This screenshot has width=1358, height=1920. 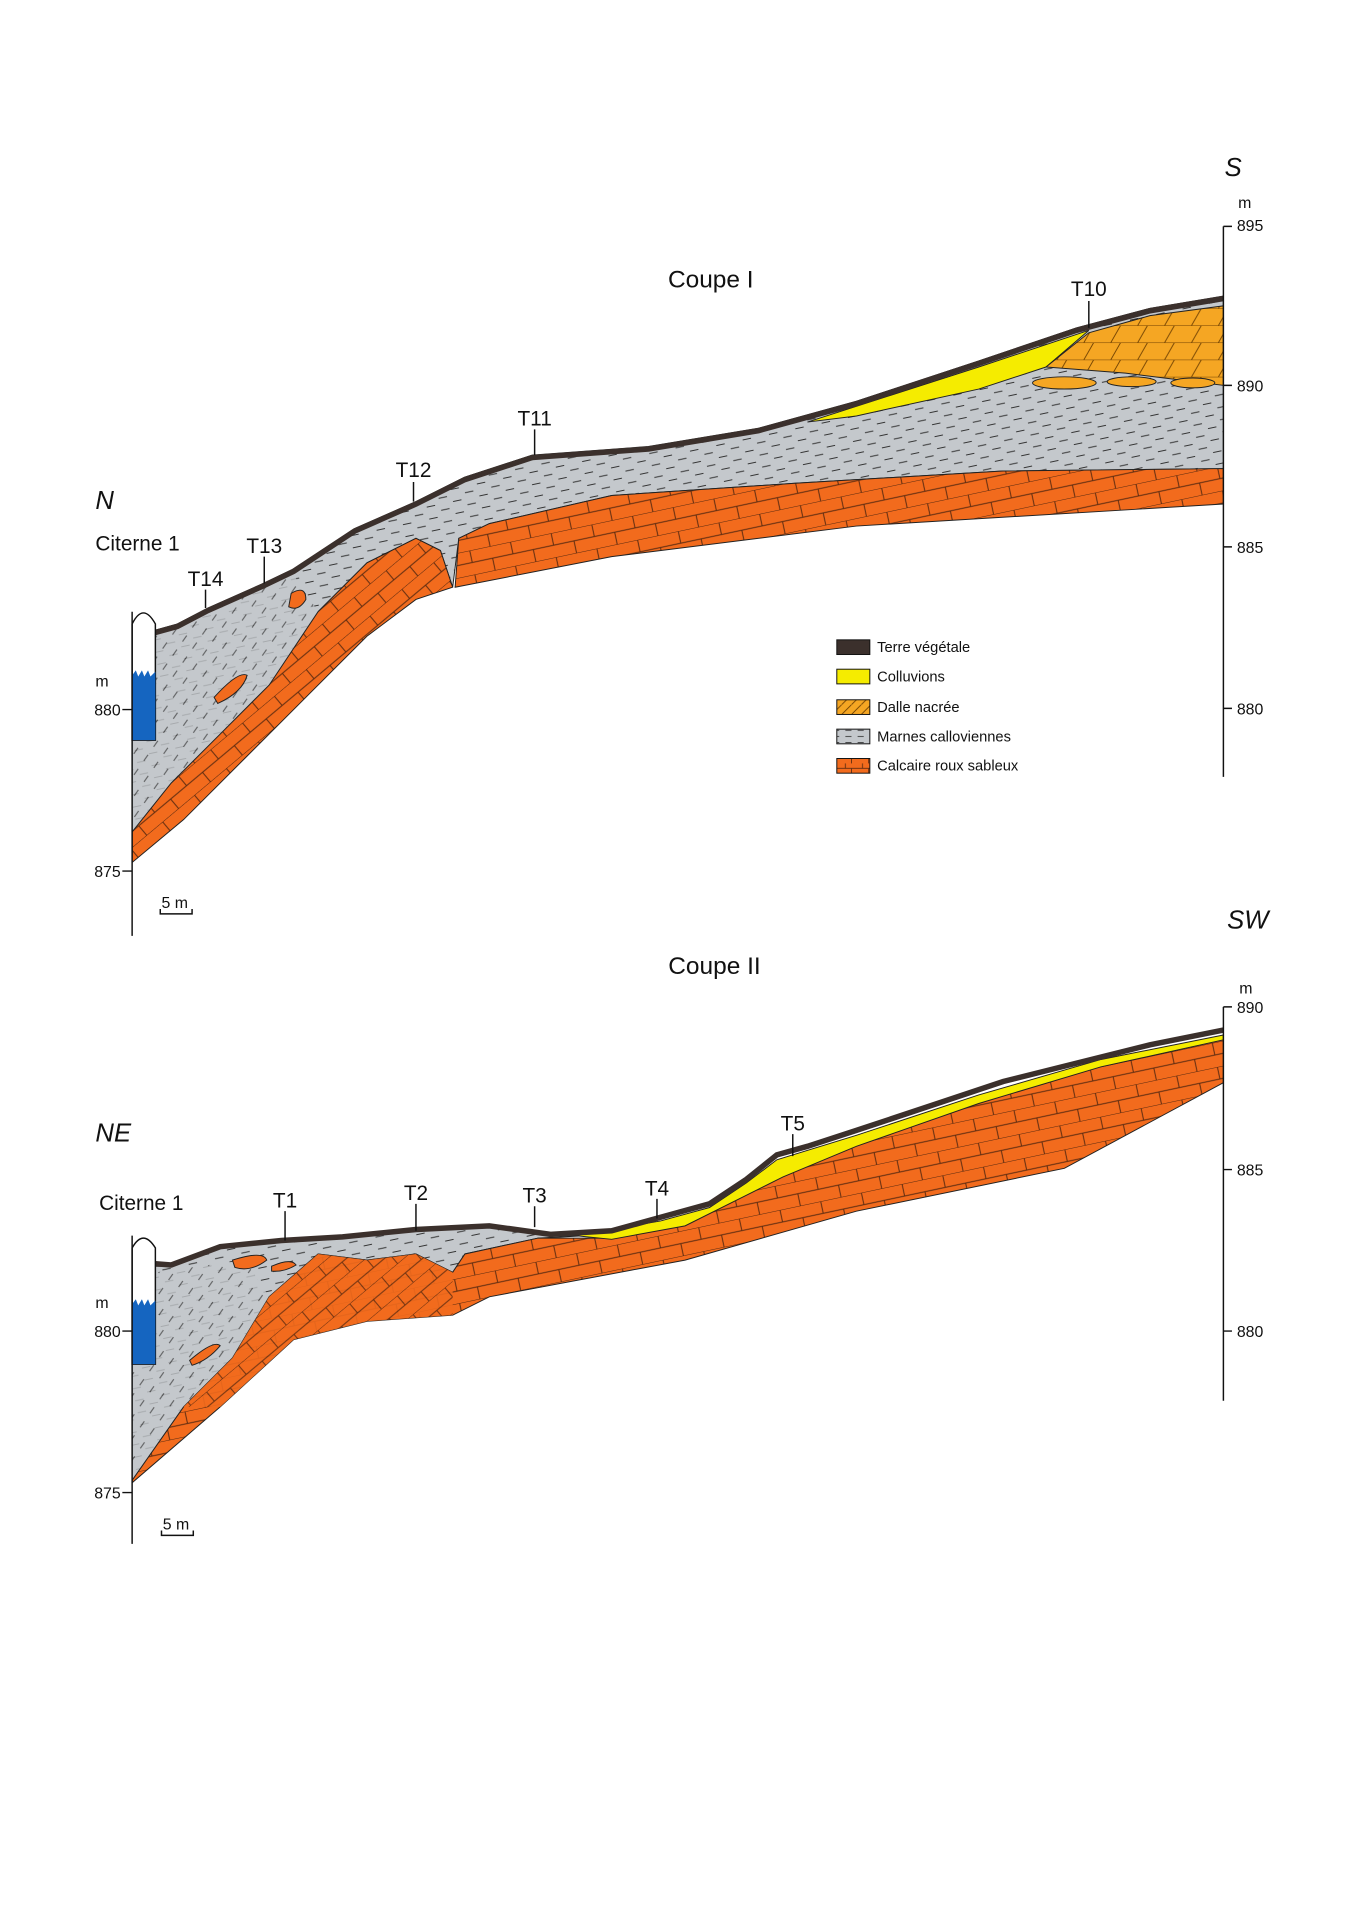 I want to click on legend-swatch-colluvions, so click(x=853, y=676).